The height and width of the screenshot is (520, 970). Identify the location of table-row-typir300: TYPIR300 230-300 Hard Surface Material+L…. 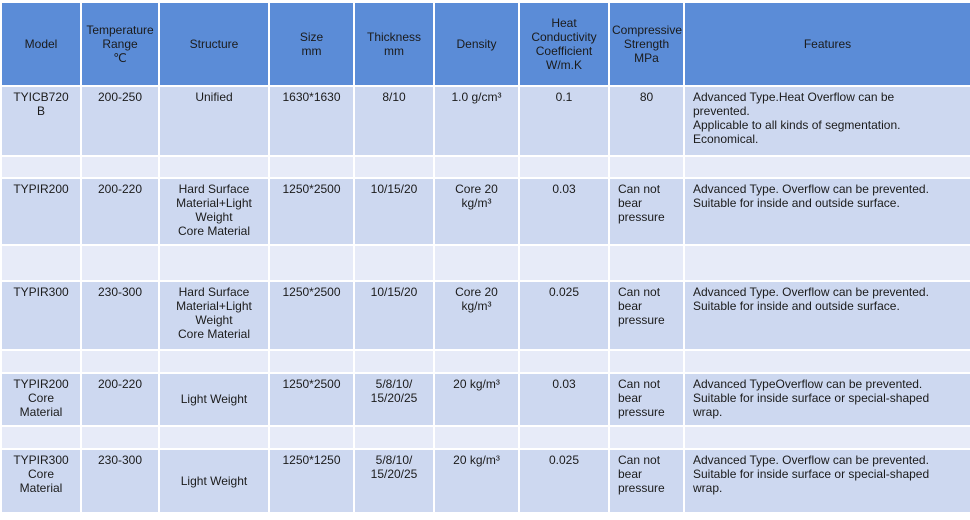
(485, 315).